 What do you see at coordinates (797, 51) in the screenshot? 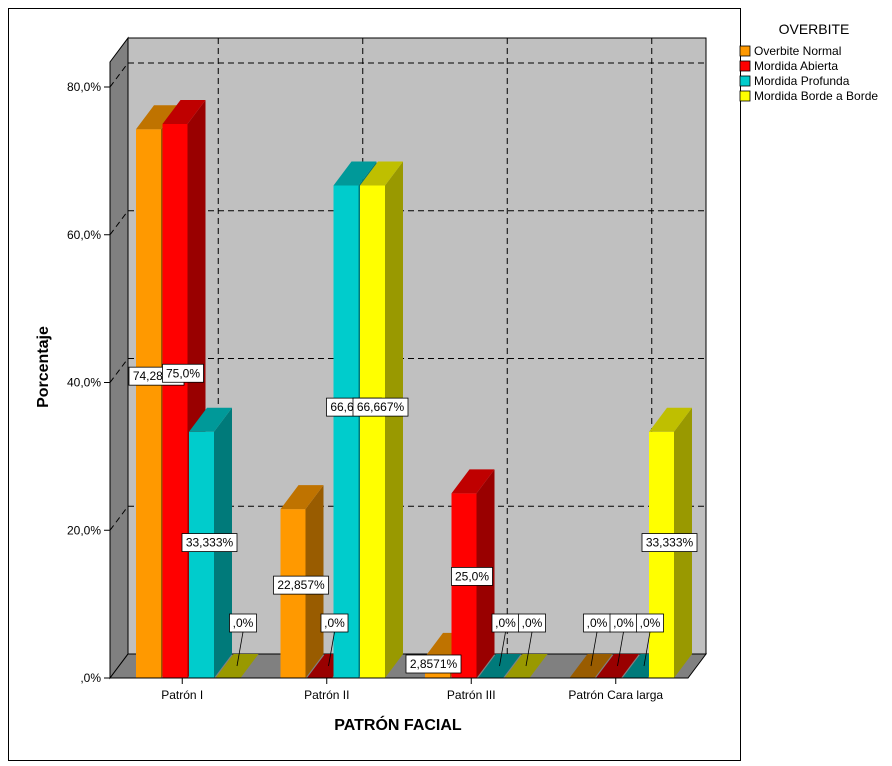
I see `legend-item: Overbite Normal` at bounding box center [797, 51].